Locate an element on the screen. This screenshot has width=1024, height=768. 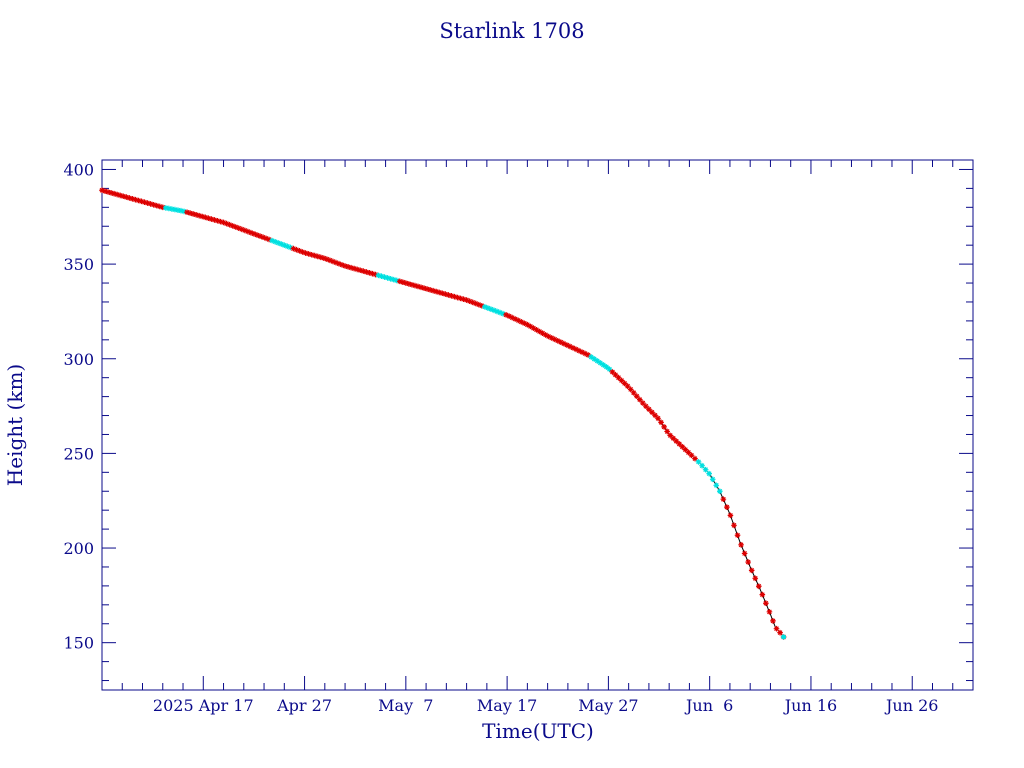
x-tick-label: May 7 is located at coordinates (405, 705).